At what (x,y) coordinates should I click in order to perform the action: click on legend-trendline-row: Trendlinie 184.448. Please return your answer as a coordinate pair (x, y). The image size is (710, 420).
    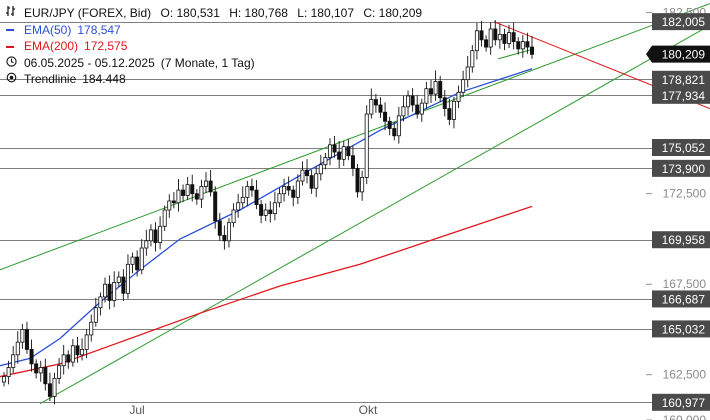
    Looking at the image, I should click on (217, 79).